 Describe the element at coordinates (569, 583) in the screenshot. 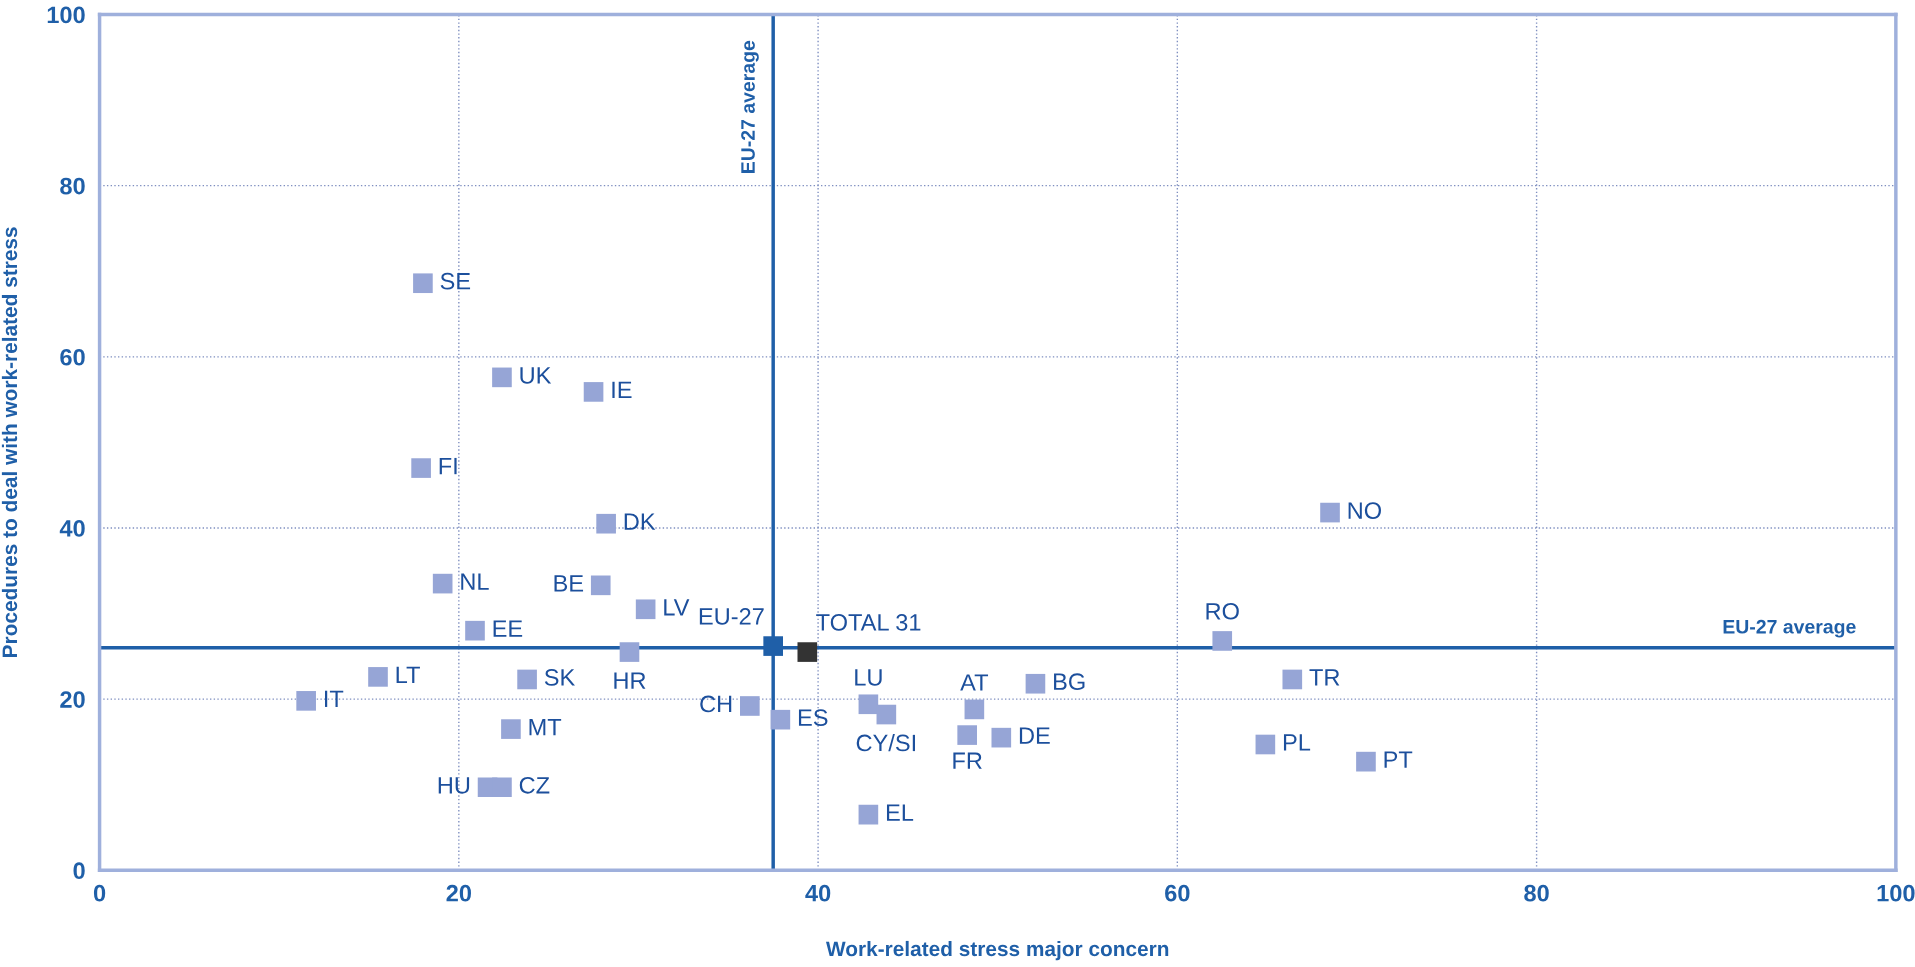

I see `annotation: BE` at that location.